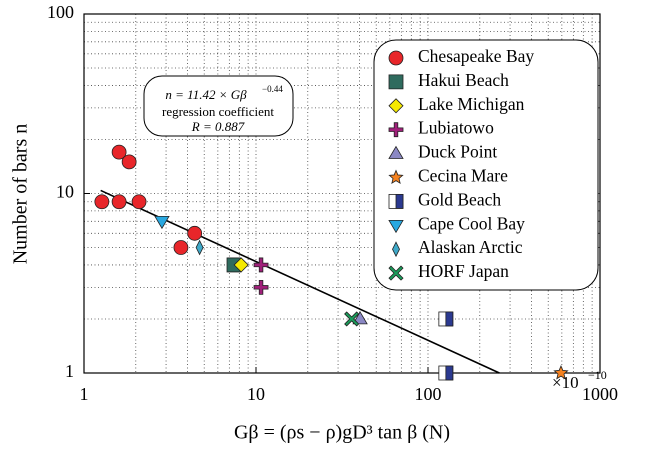  What do you see at coordinates (428, 394) in the screenshot?
I see `x-tick-label: 100` at bounding box center [428, 394].